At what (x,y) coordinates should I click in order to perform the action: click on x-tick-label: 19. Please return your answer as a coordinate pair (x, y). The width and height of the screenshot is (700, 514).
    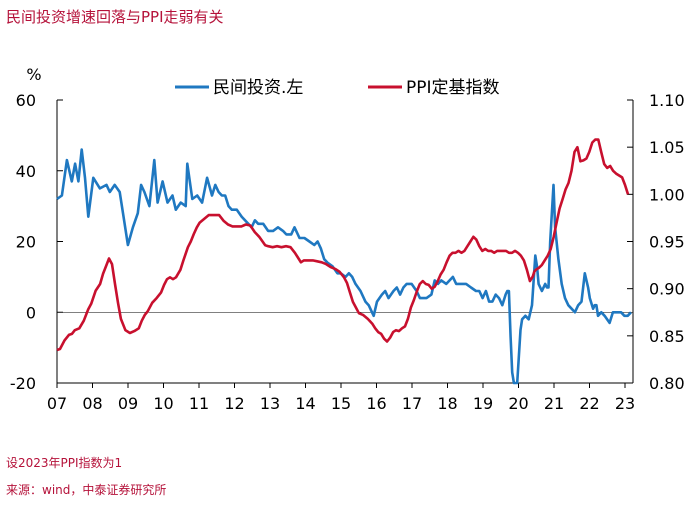
    Looking at the image, I should click on (483, 403).